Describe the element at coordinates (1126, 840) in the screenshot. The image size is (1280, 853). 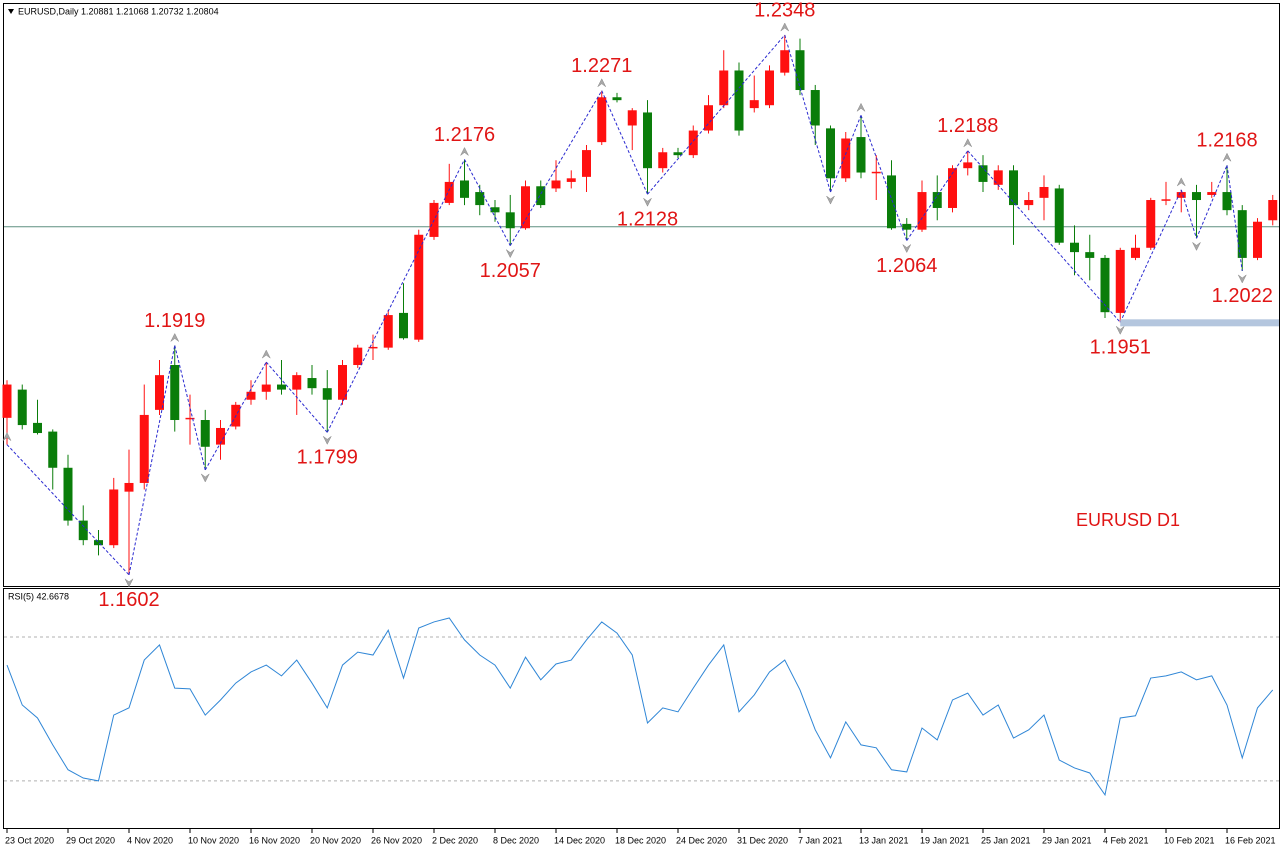
I see `x-tick-label: 4 Feb 2021` at that location.